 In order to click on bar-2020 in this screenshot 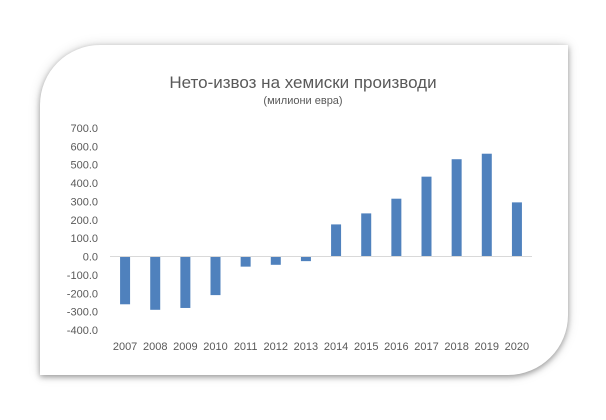, I will do `click(516, 229)`.